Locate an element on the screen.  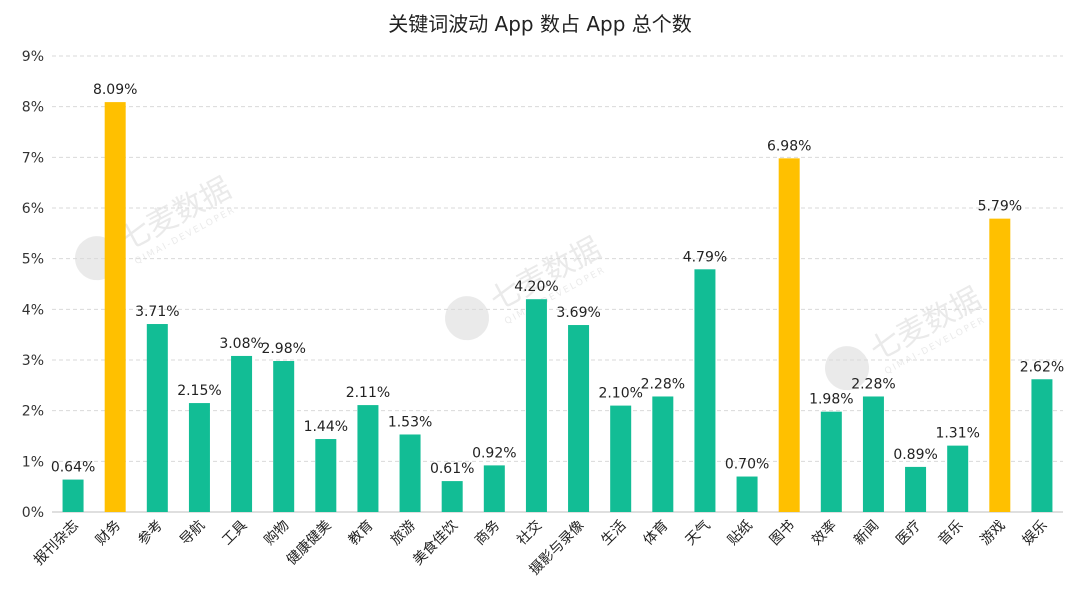
data-label: 0.64% is located at coordinates (73, 468).